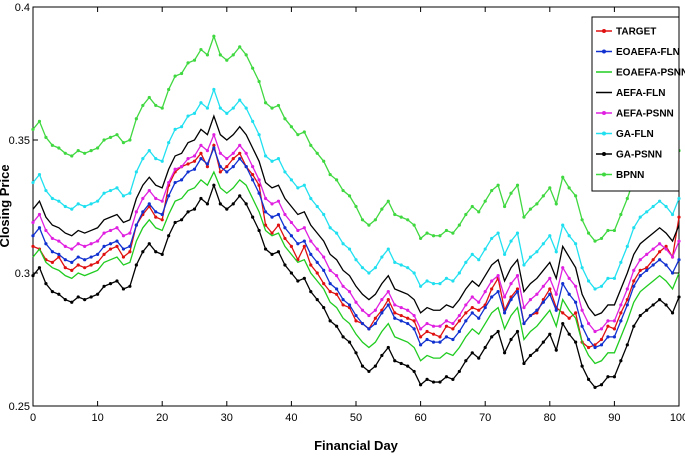  I want to click on legend-item: AEFA-PSNN, so click(635, 114).